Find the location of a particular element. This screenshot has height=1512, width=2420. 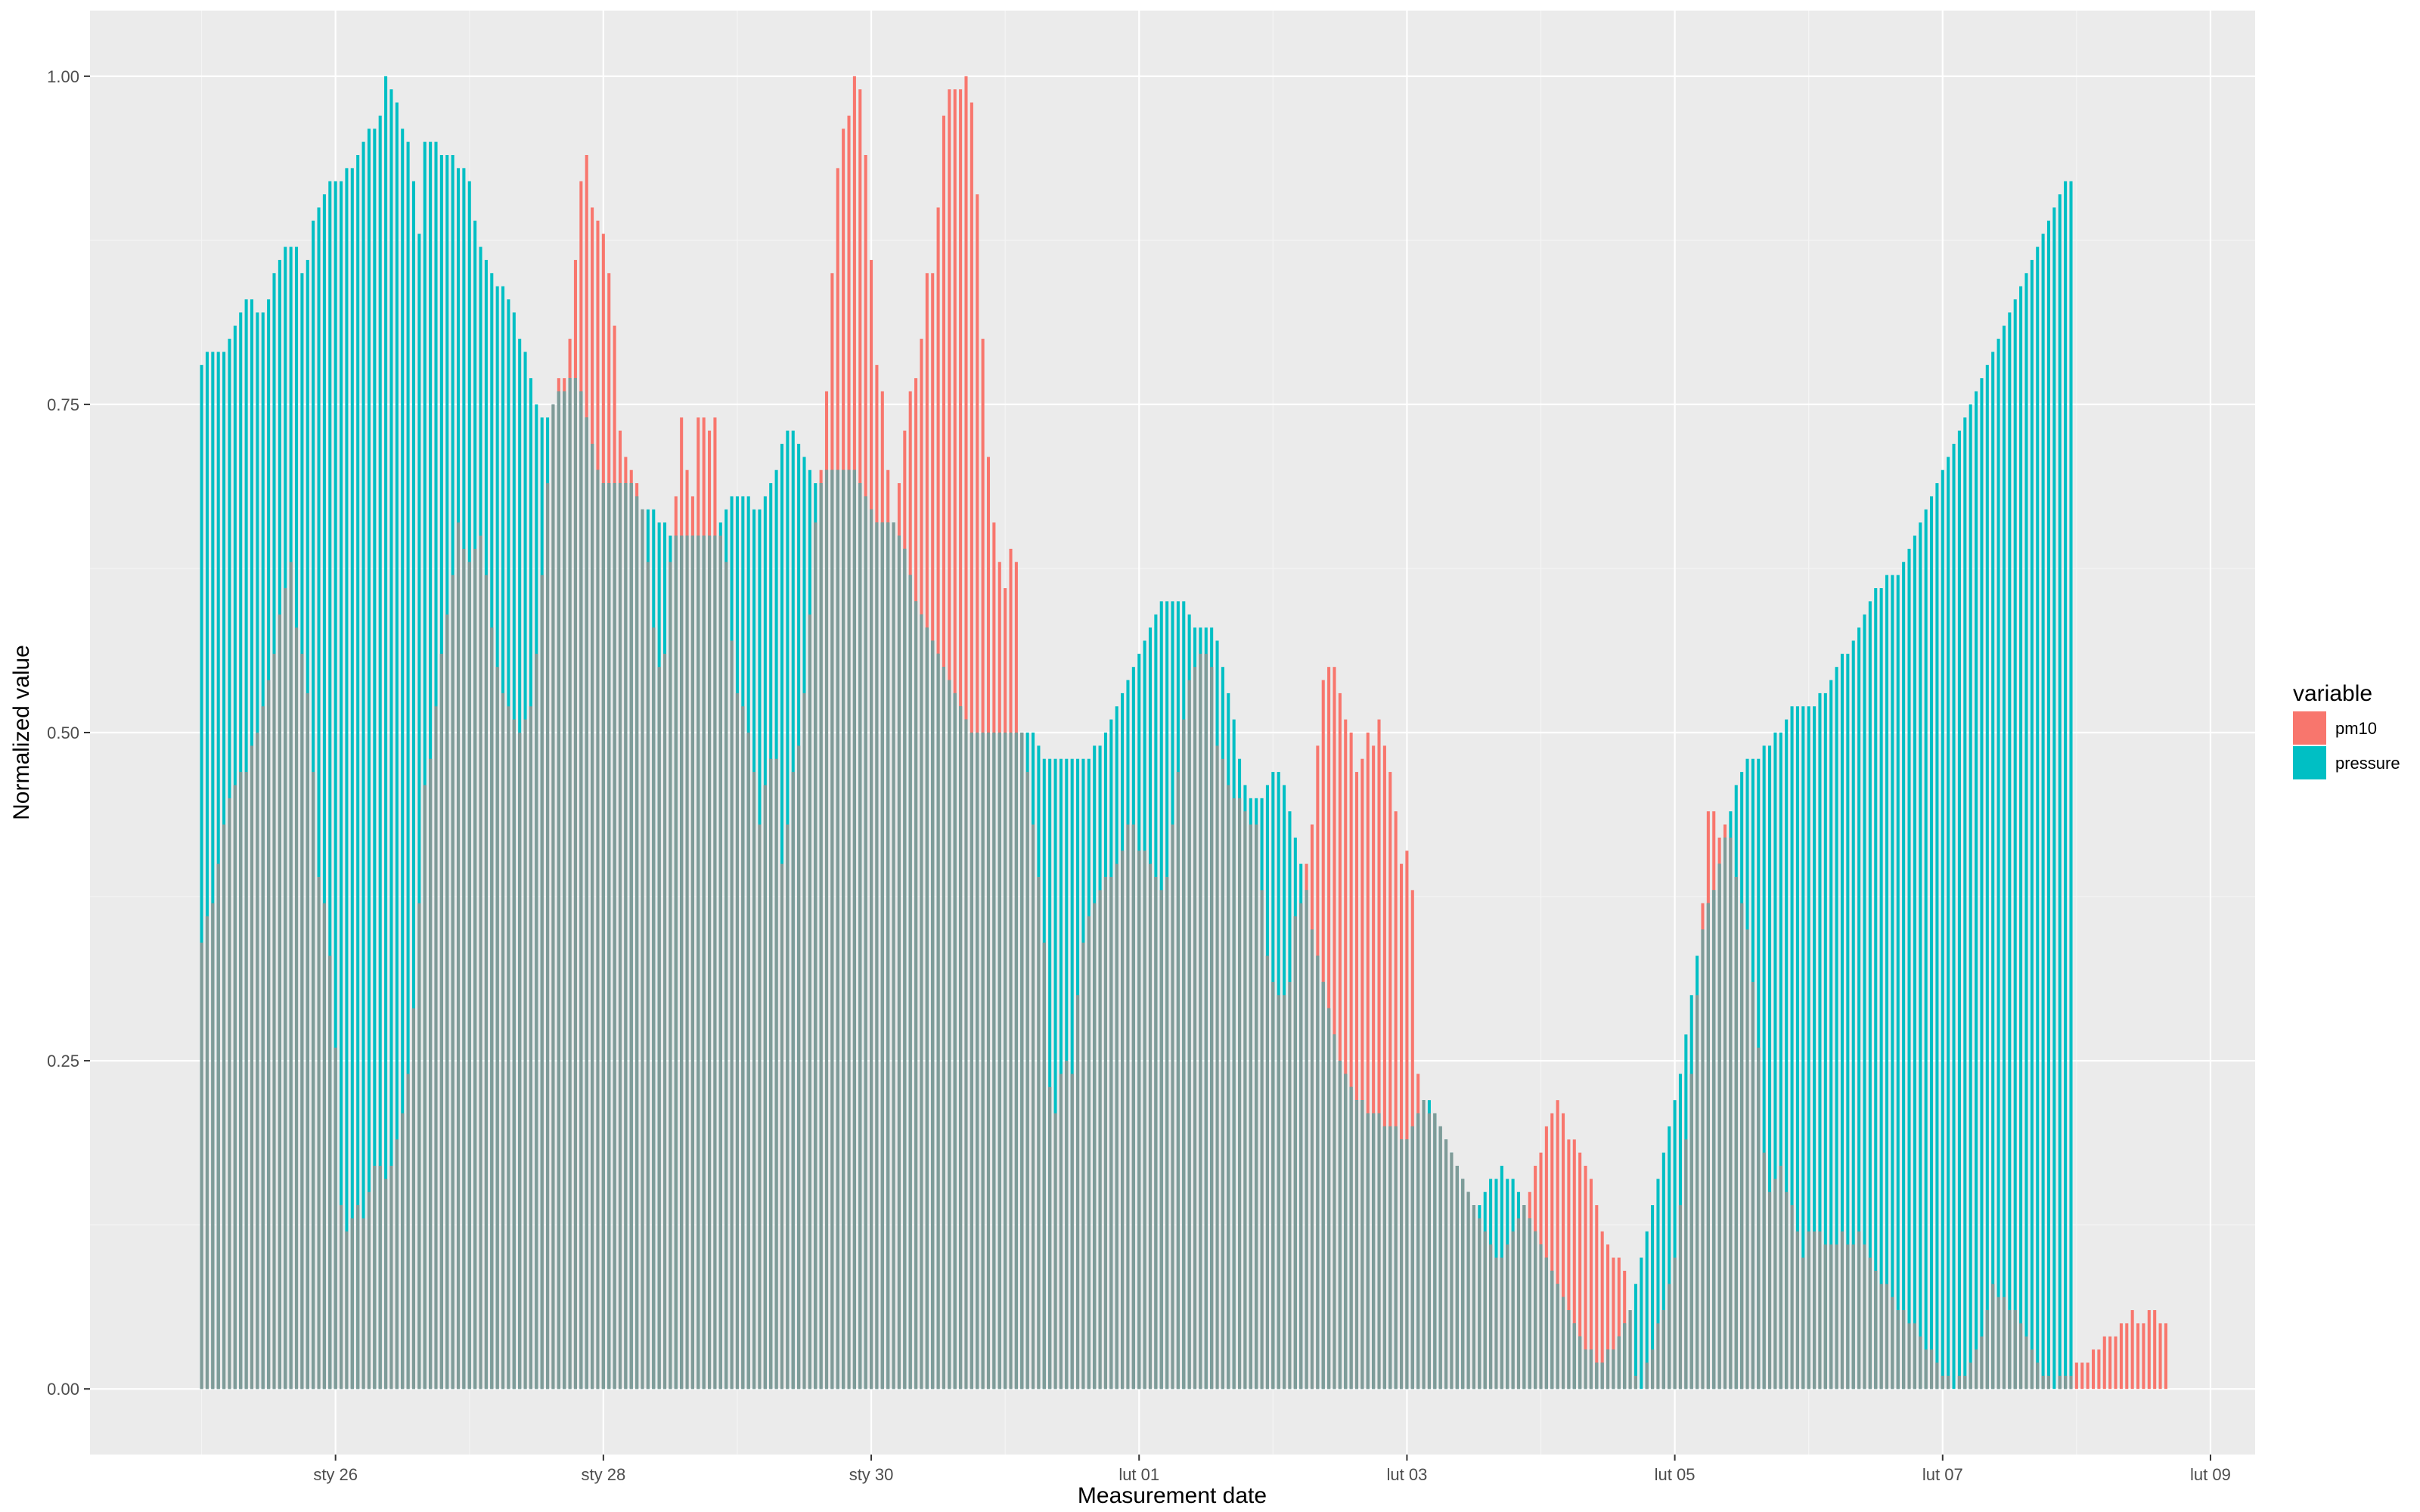

legend: variable pm10 pressure is located at coordinates (2346, 730).